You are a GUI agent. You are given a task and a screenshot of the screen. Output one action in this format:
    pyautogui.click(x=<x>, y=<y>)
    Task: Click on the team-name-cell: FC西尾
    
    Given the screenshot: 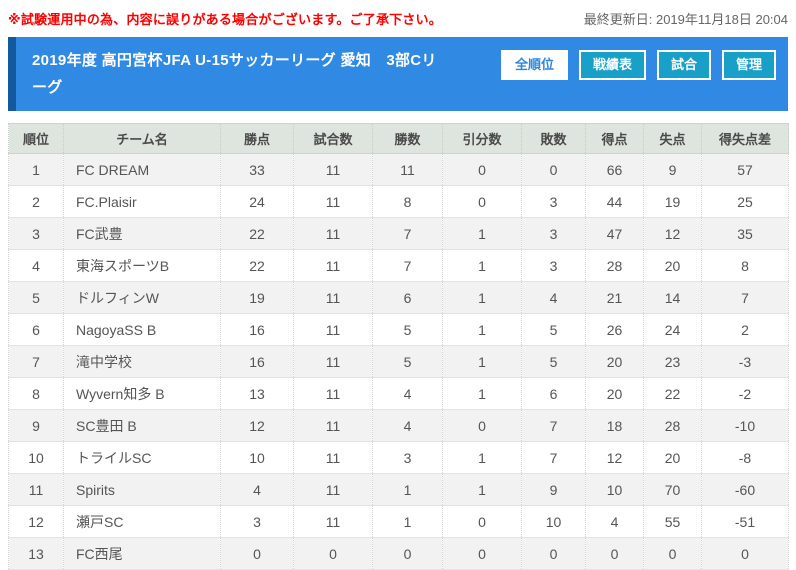 What is the action you would take?
    pyautogui.click(x=142, y=553)
    